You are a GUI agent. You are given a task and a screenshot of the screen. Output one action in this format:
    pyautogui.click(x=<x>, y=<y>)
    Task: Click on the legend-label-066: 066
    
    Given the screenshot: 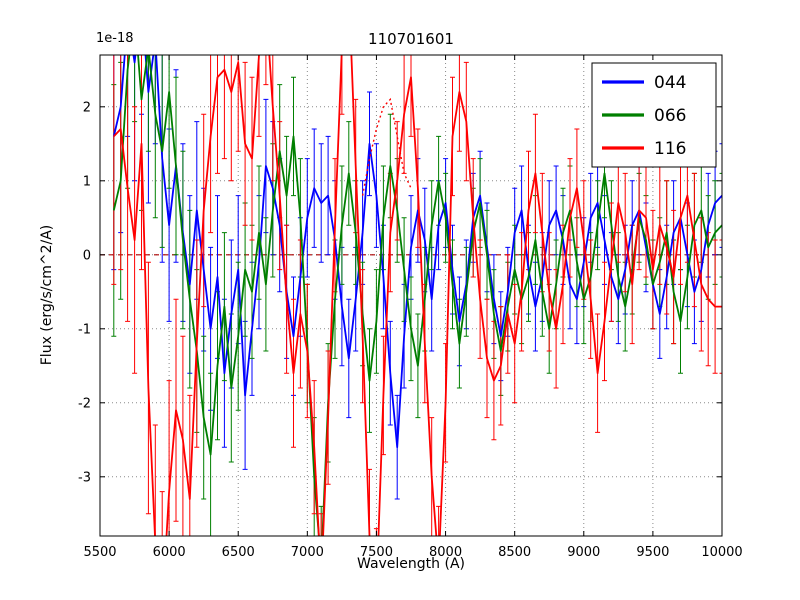 What is the action you would take?
    pyautogui.click(x=670, y=116)
    